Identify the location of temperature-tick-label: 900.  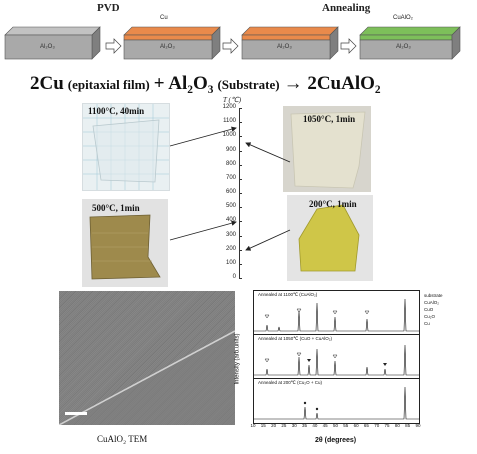
(230, 149).